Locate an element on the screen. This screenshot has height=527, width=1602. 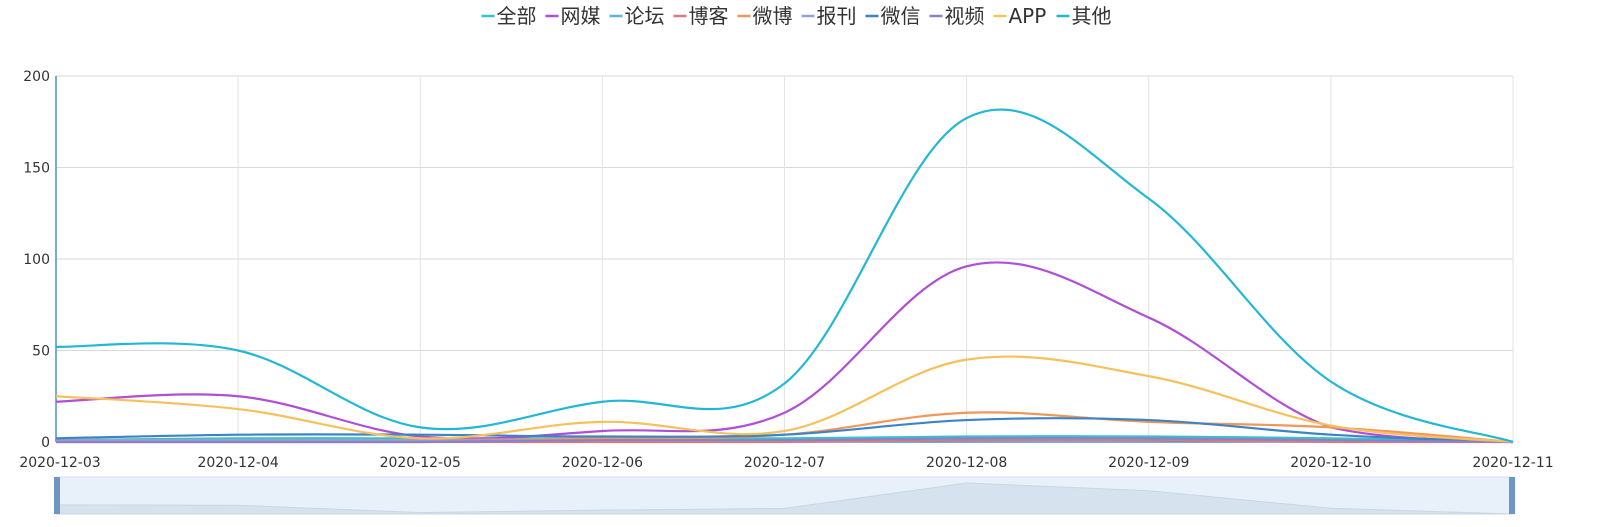
y-tick-label: 50 is located at coordinates (41, 352).